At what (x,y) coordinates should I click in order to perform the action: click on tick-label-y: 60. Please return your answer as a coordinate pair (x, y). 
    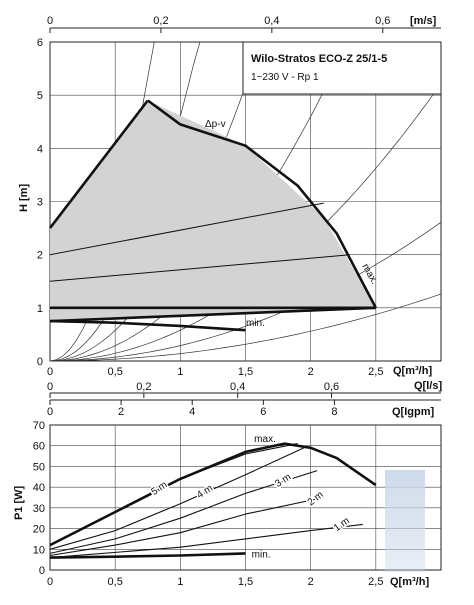
    Looking at the image, I should click on (39, 447).